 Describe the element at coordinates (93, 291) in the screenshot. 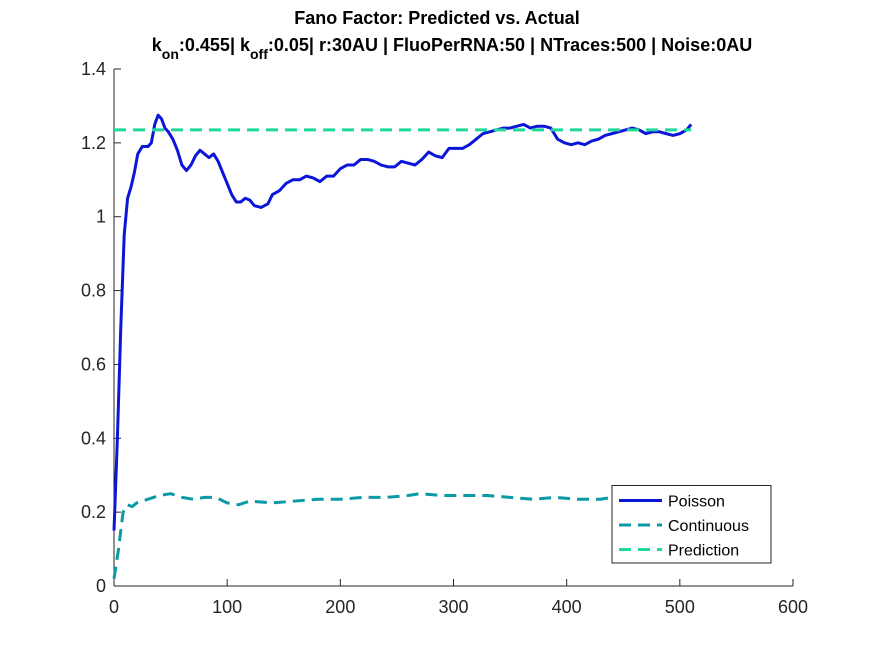

I see `y-tick-label: 0.8` at that location.